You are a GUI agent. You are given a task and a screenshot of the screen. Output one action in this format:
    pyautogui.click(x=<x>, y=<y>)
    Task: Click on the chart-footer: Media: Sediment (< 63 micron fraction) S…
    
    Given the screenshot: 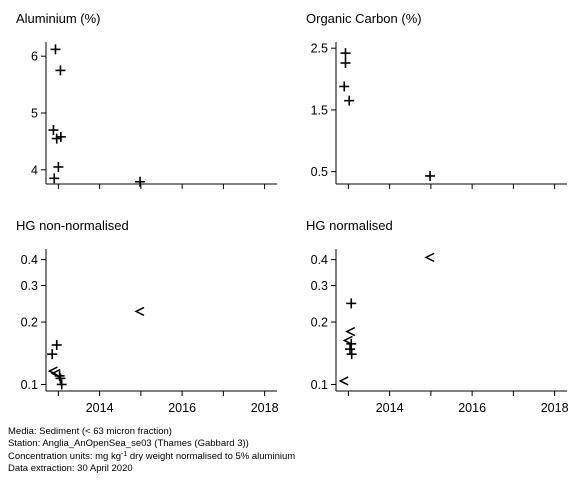 What is the action you would take?
    pyautogui.click(x=151, y=450)
    